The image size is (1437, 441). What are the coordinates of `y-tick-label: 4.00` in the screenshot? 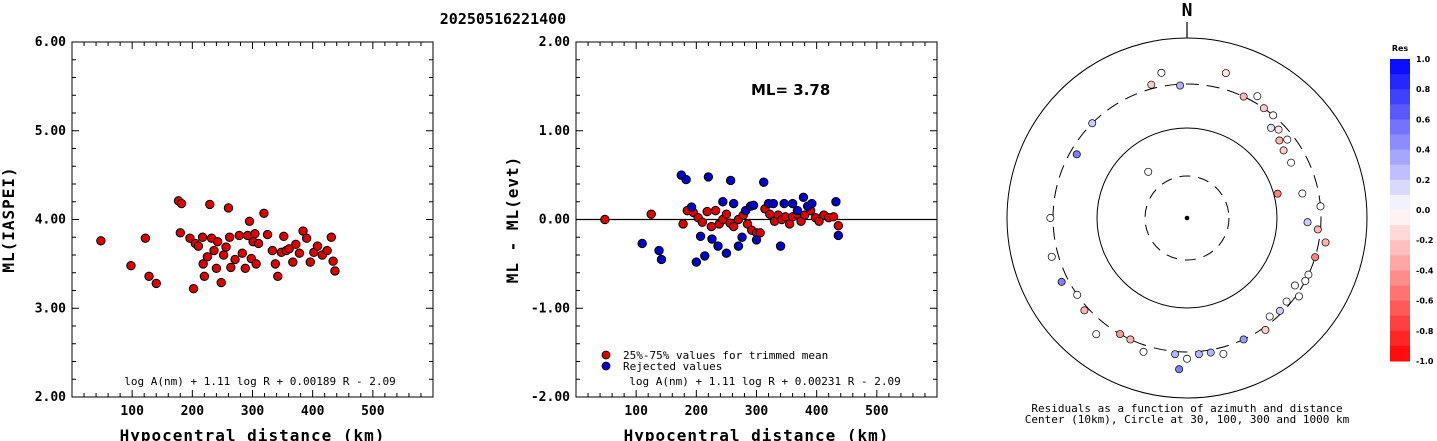 It's located at (50, 220).